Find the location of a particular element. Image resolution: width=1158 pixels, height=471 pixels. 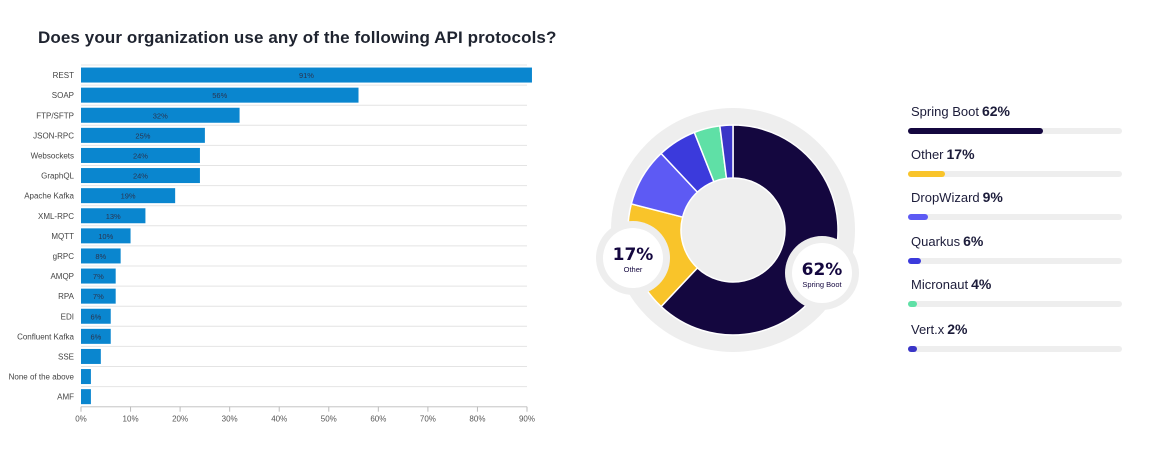

x-tick-label: 0% is located at coordinates (81, 419).